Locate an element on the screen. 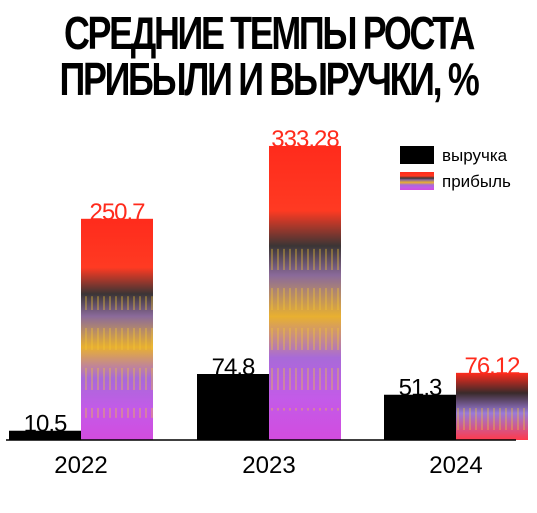 The height and width of the screenshot is (513, 537). legend-swatch-revenue is located at coordinates (417, 155).